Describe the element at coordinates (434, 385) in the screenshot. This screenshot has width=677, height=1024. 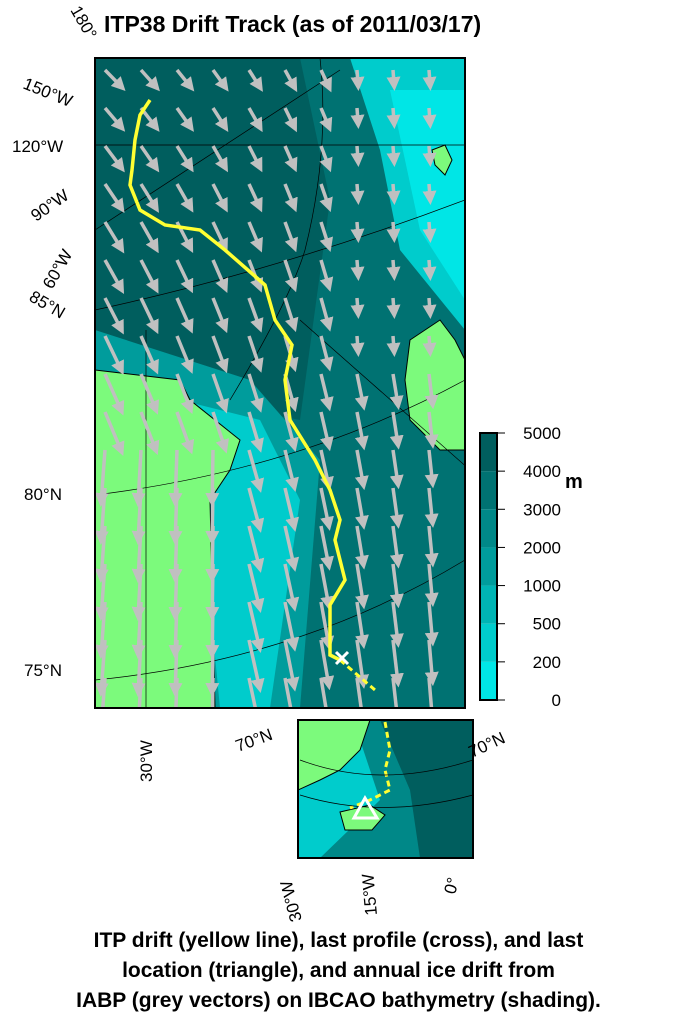
I see `svalbard-land` at that location.